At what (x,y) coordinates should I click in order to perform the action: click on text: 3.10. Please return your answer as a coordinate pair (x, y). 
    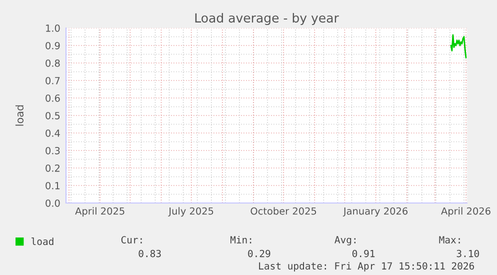
    Looking at the image, I should click on (467, 254).